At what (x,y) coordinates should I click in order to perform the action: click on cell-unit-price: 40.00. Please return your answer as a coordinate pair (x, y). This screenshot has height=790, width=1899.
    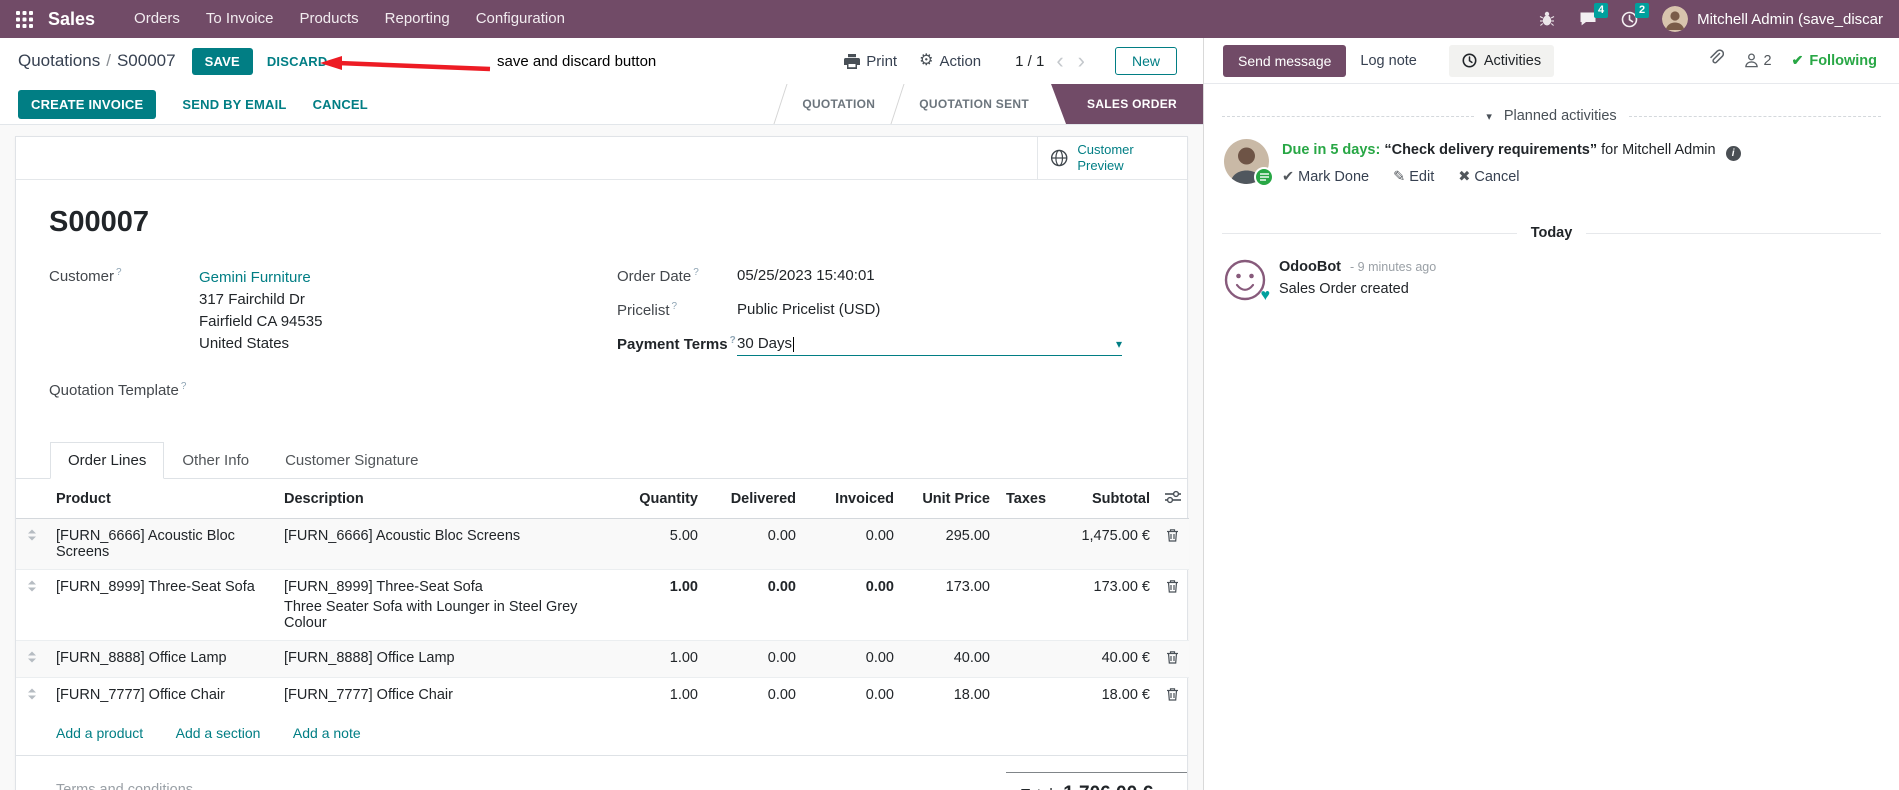
    Looking at the image, I should click on (950, 659).